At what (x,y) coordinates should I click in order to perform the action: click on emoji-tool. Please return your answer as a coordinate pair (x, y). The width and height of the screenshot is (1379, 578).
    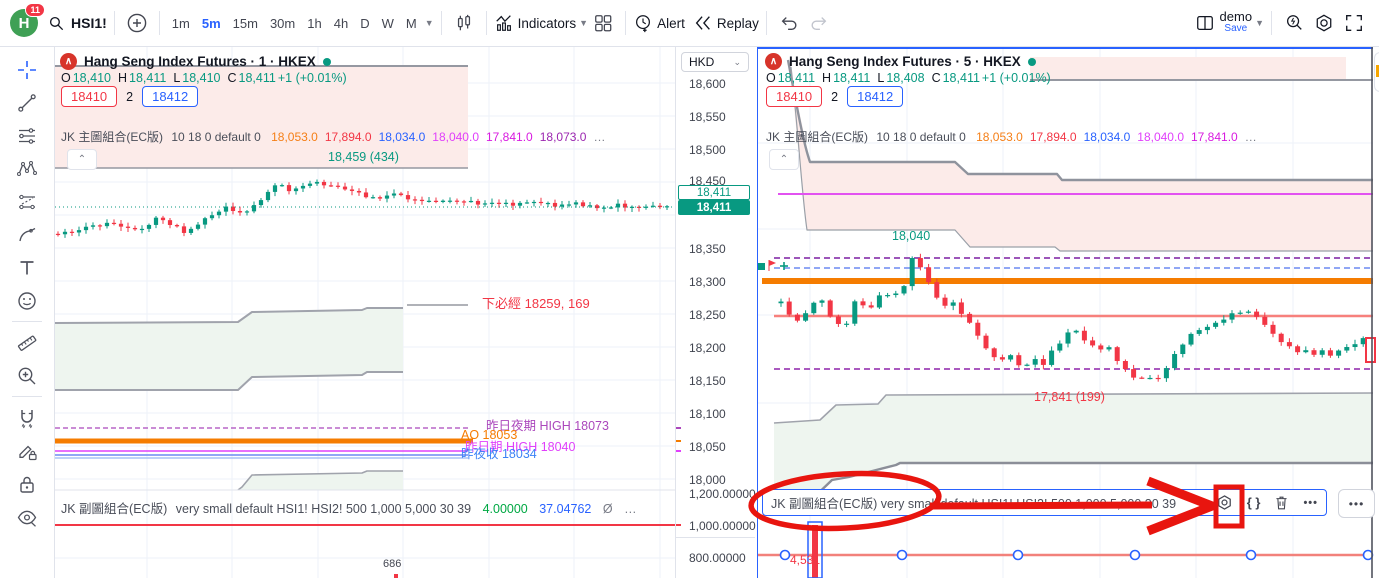
    Looking at the image, I should click on (27, 300).